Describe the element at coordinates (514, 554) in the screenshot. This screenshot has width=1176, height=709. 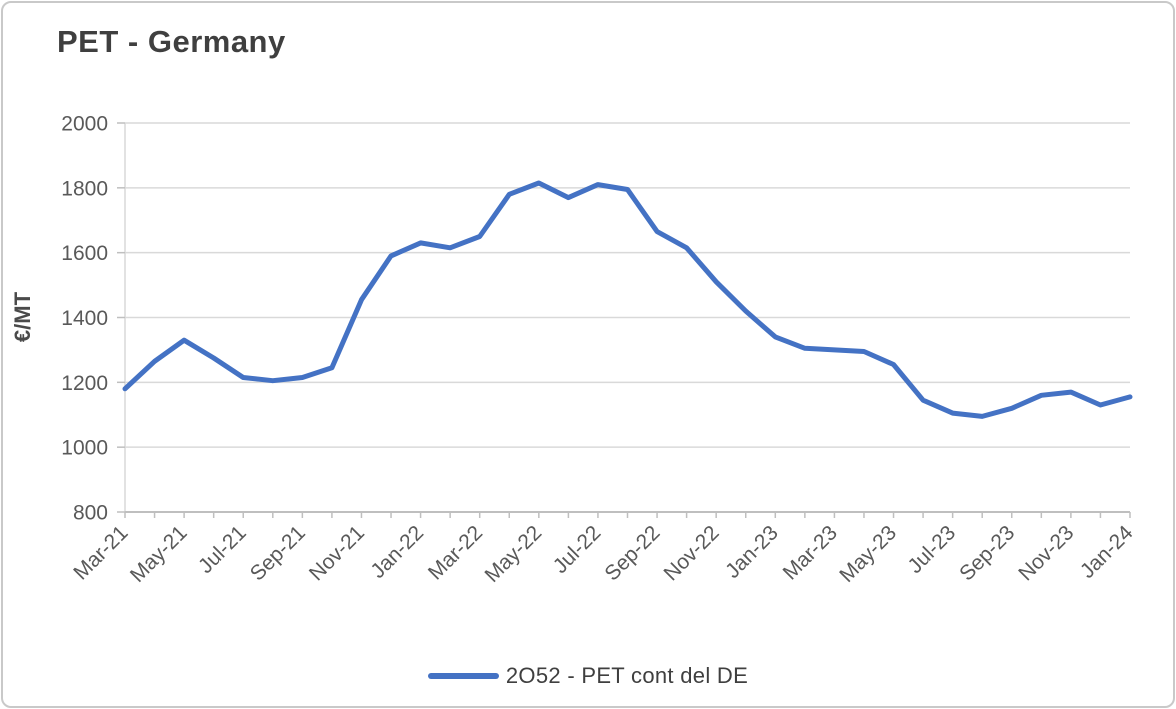
I see `svg-text: May-22` at that location.